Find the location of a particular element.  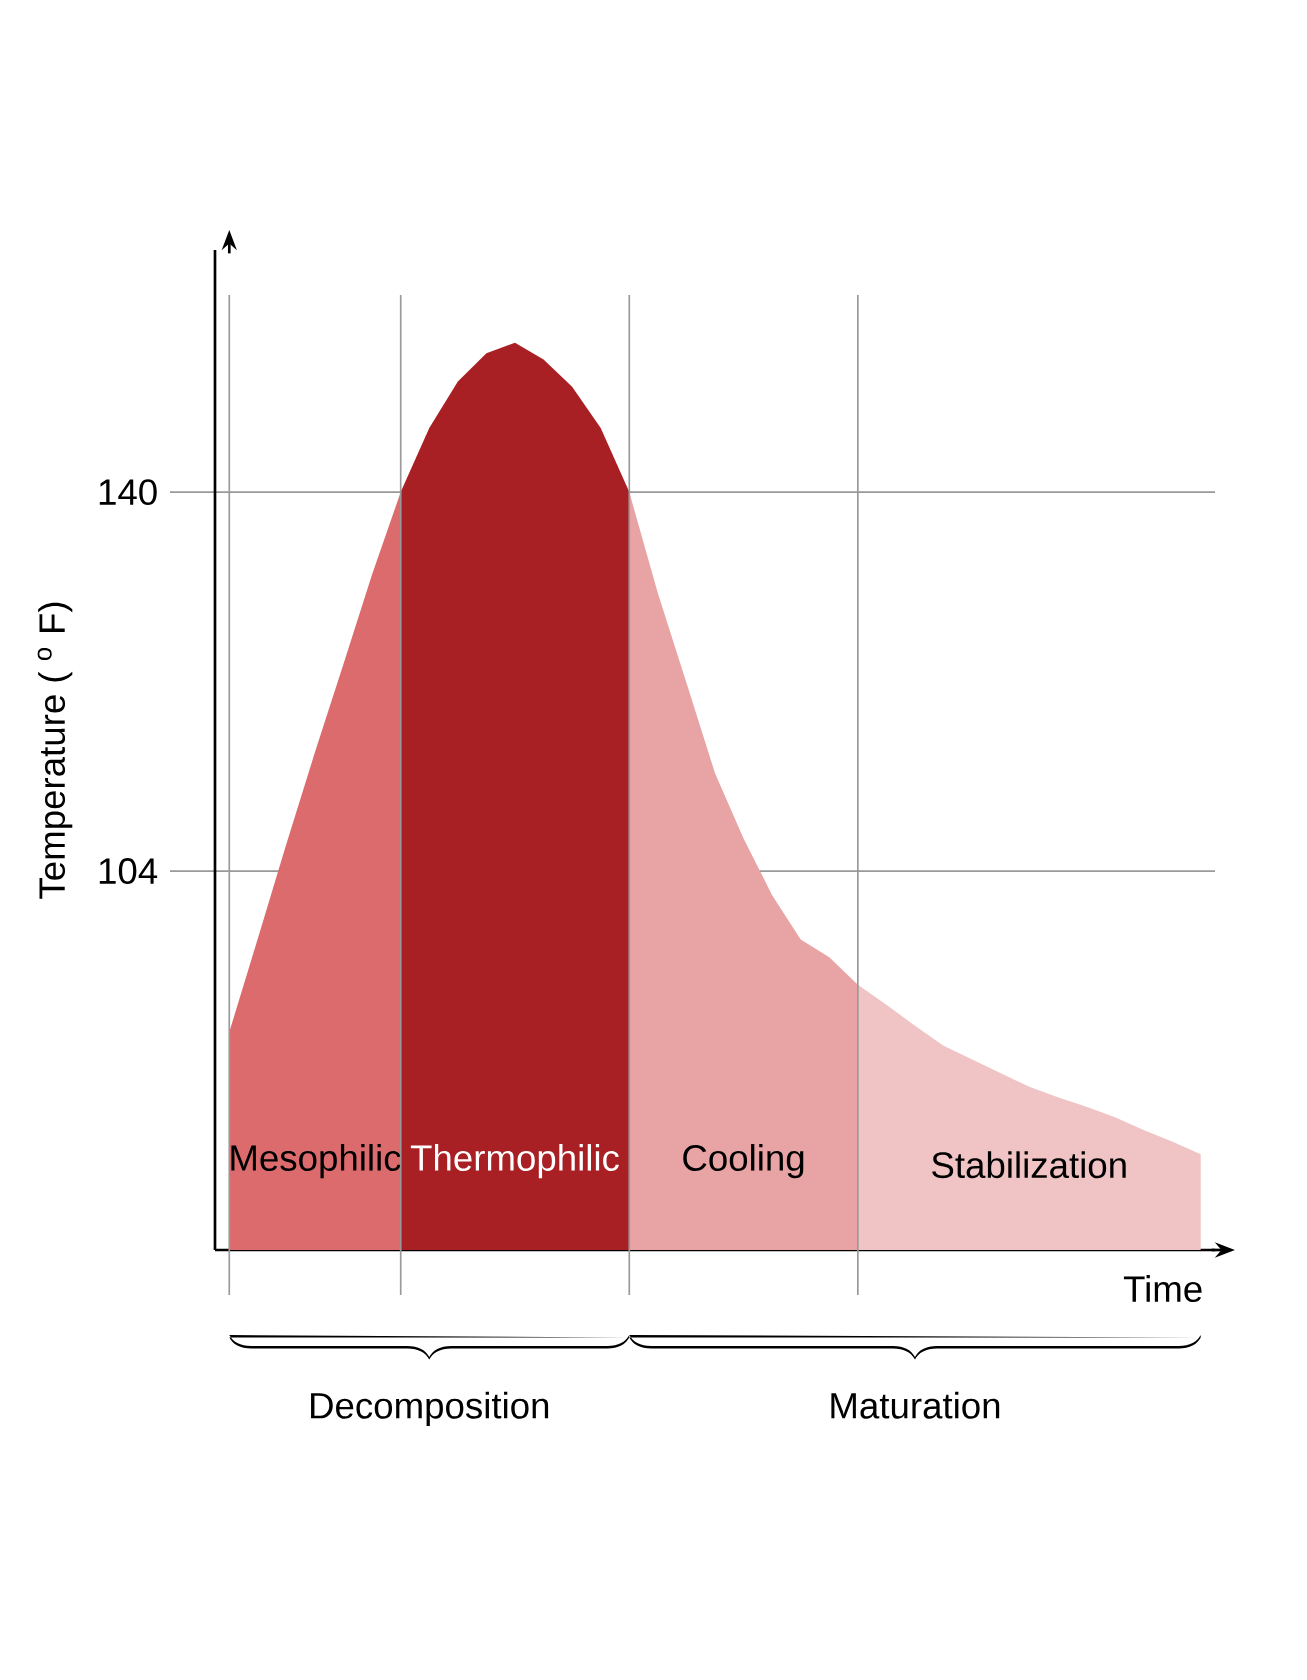

text: Decomposition is located at coordinates (430, 1408).